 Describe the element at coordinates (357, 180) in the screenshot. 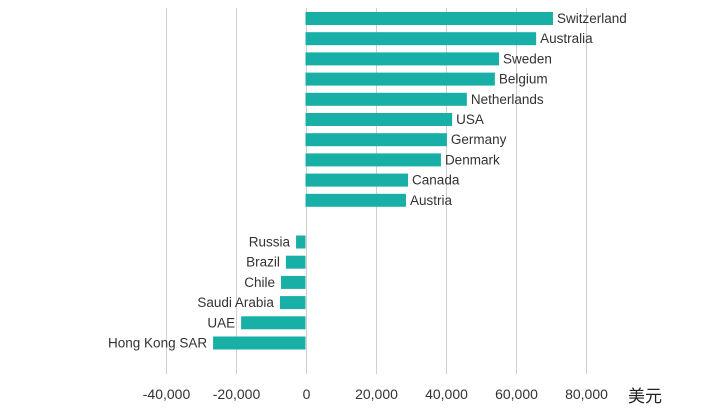

I see `bar-canada` at that location.